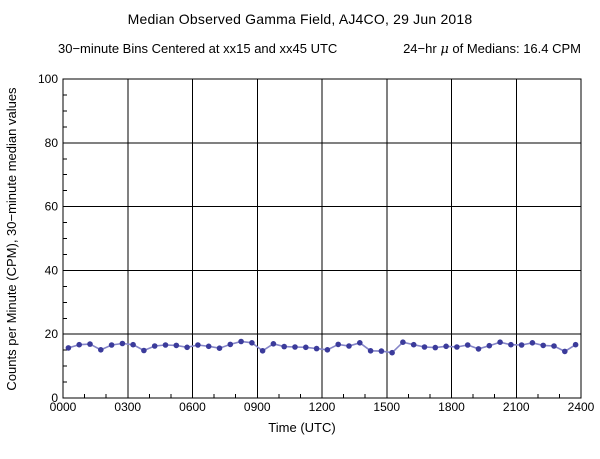 This screenshot has width=600, height=459. I want to click on x-tick-label: 1800, so click(451, 407).